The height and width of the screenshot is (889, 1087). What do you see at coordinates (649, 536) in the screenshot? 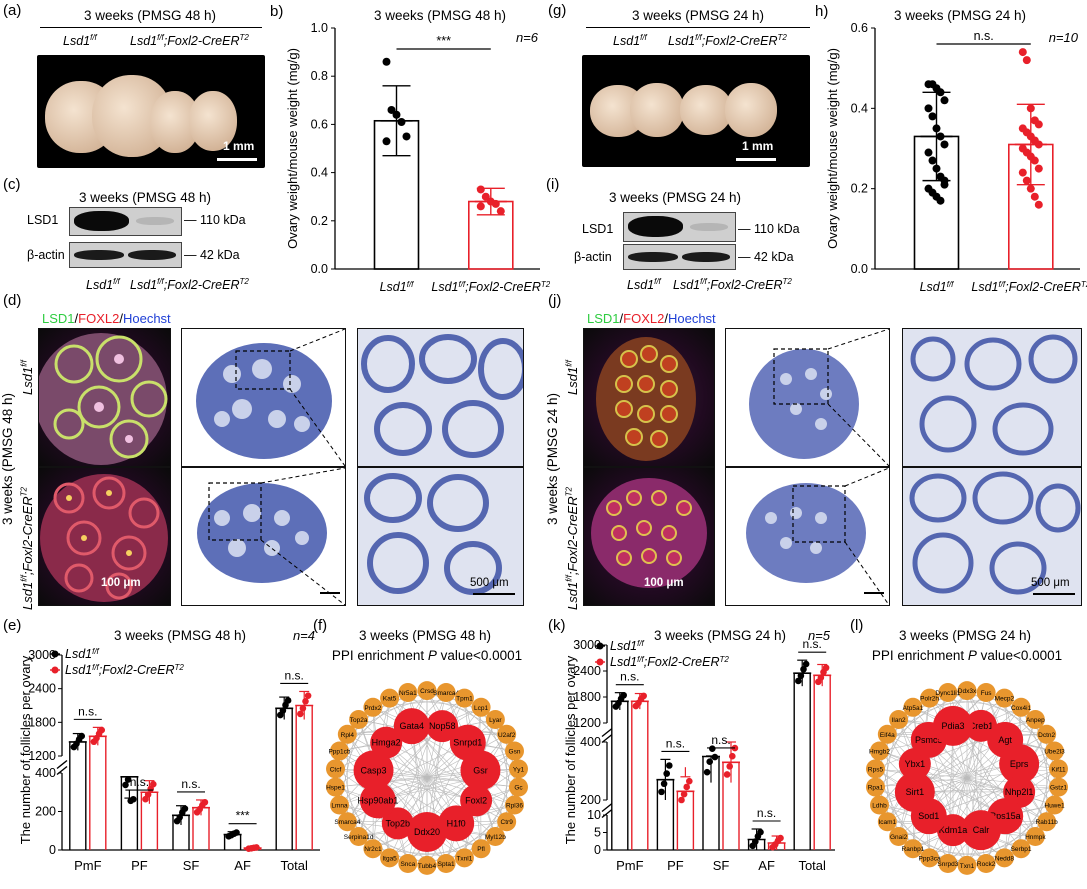
I see `fluor-image-j-ko: 100 μm` at bounding box center [649, 536].